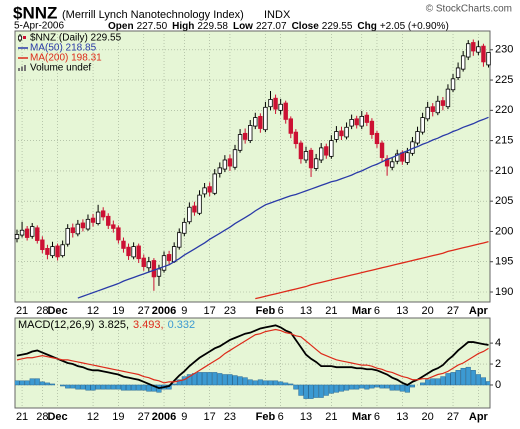 The height and width of the screenshot is (429, 520). I want to click on macd-title: MACD(12,26,9), so click(56, 325).